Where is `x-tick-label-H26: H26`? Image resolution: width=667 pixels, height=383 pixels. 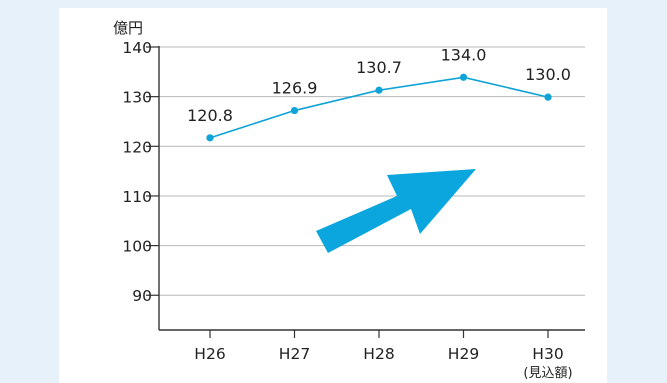
x-tick-label-H26: H26 is located at coordinates (209, 354).